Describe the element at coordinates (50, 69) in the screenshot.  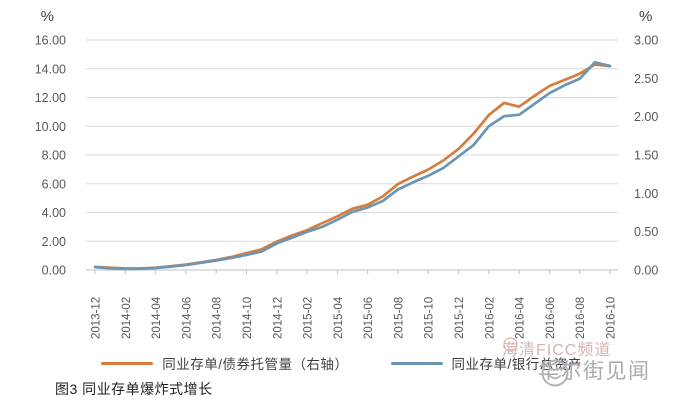
I see `y-axis-tick-label-left: 14.00` at that location.